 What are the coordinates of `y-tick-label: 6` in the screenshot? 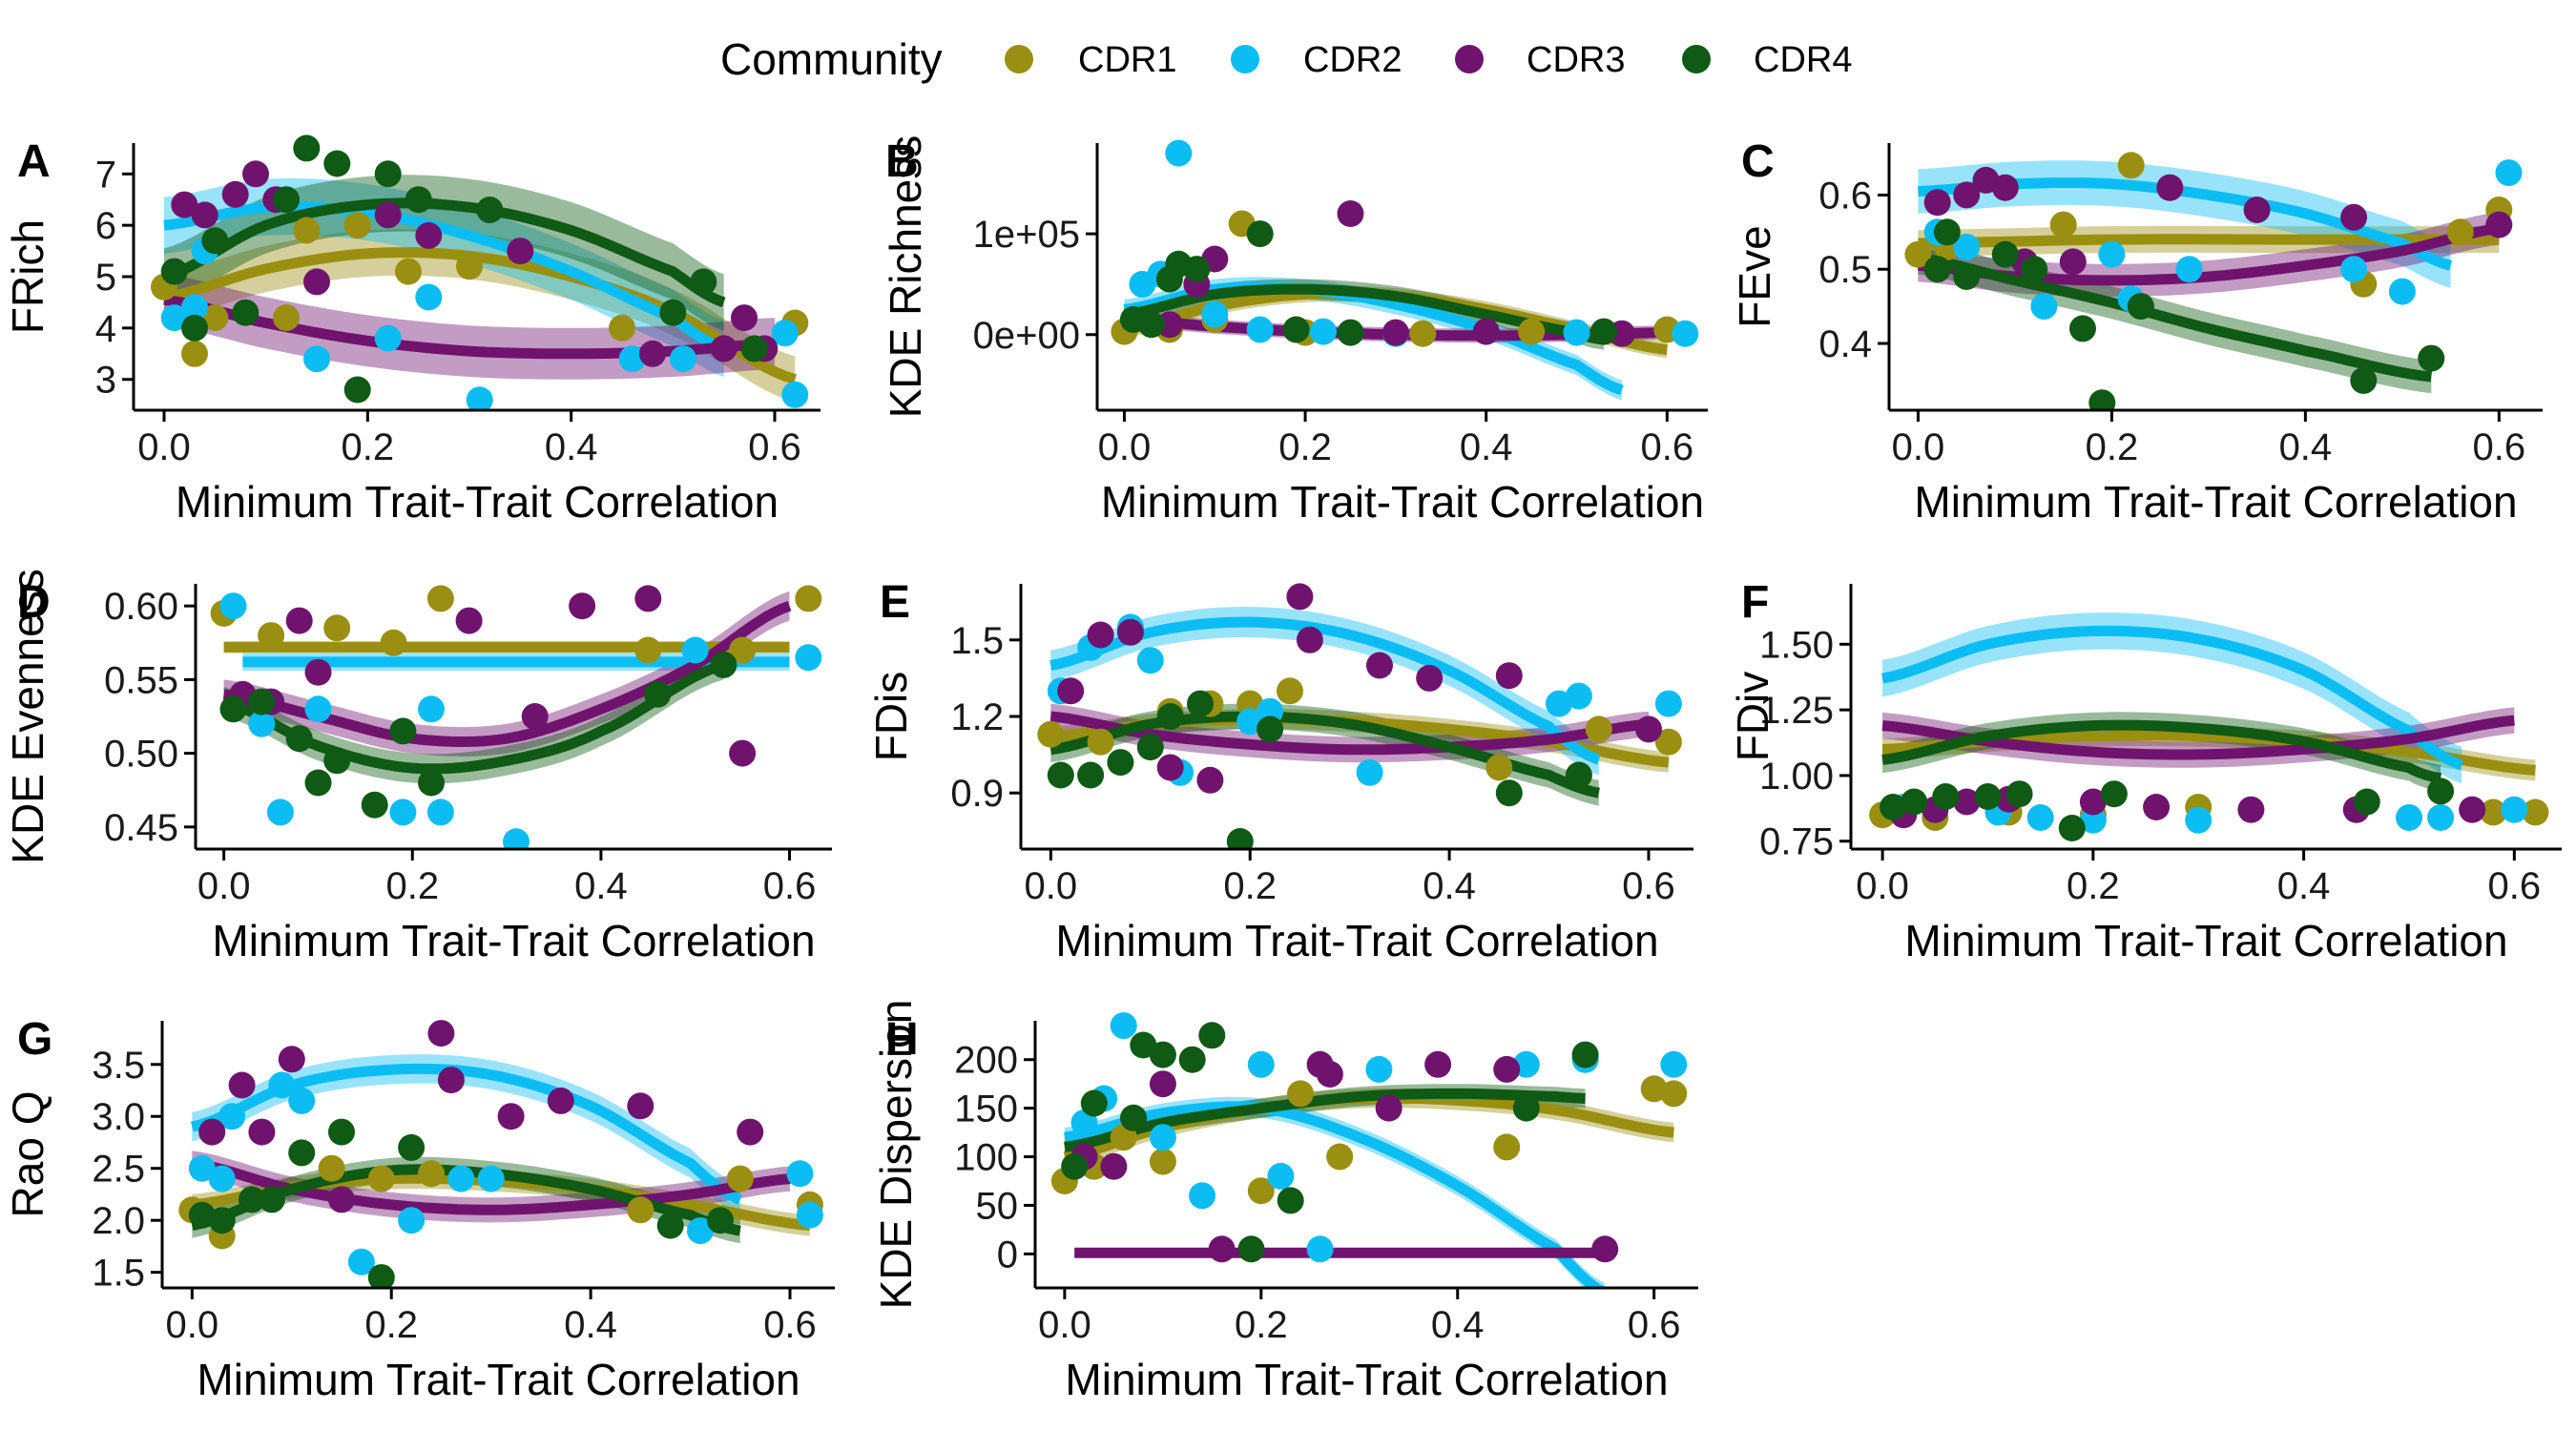 It's located at (105, 226).